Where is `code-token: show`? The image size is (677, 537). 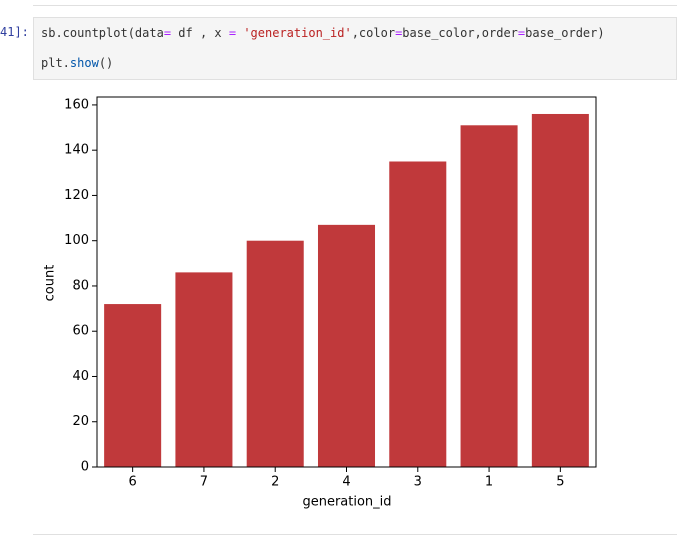
code-token: show is located at coordinates (84, 63).